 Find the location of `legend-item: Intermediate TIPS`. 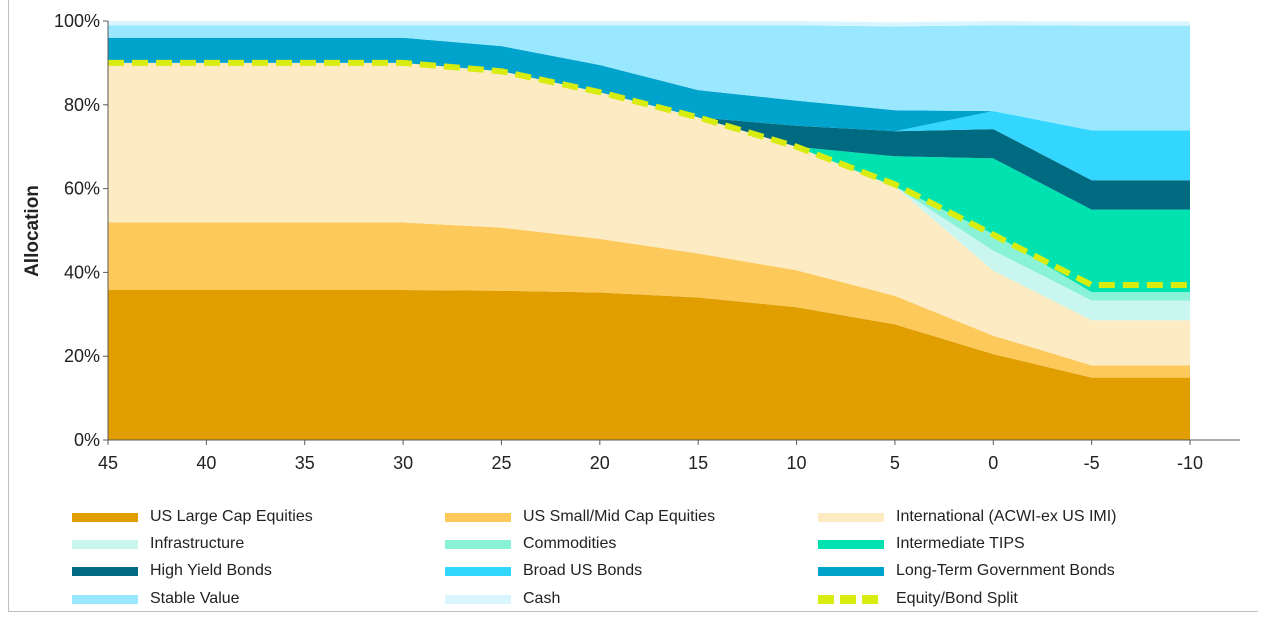

legend-item: Intermediate TIPS is located at coordinates (921, 544).